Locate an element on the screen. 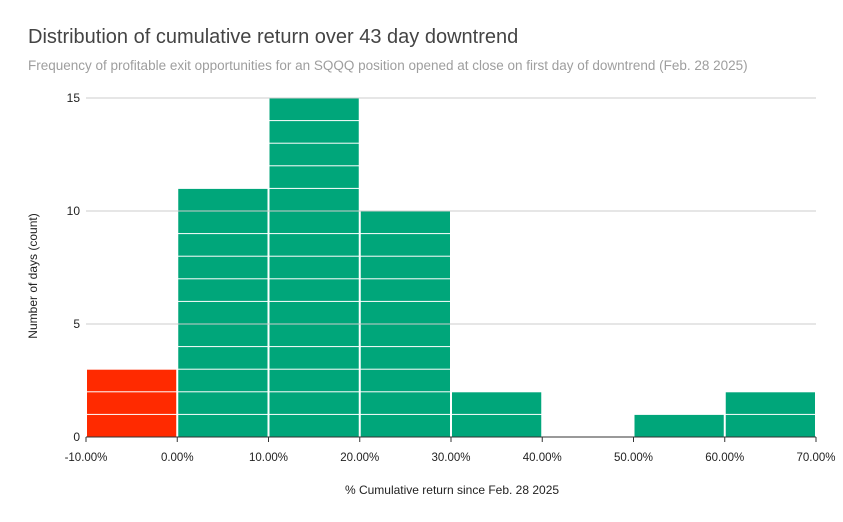  y-tick-label: 10 is located at coordinates (74, 211).